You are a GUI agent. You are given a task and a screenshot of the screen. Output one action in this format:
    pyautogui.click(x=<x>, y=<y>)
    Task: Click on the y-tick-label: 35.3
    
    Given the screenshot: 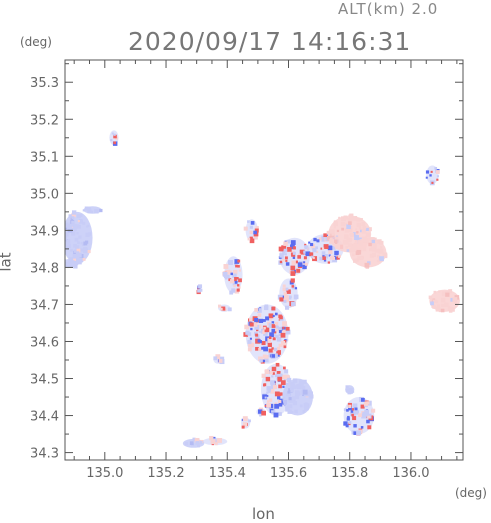 What is the action you would take?
    pyautogui.click(x=44, y=83)
    